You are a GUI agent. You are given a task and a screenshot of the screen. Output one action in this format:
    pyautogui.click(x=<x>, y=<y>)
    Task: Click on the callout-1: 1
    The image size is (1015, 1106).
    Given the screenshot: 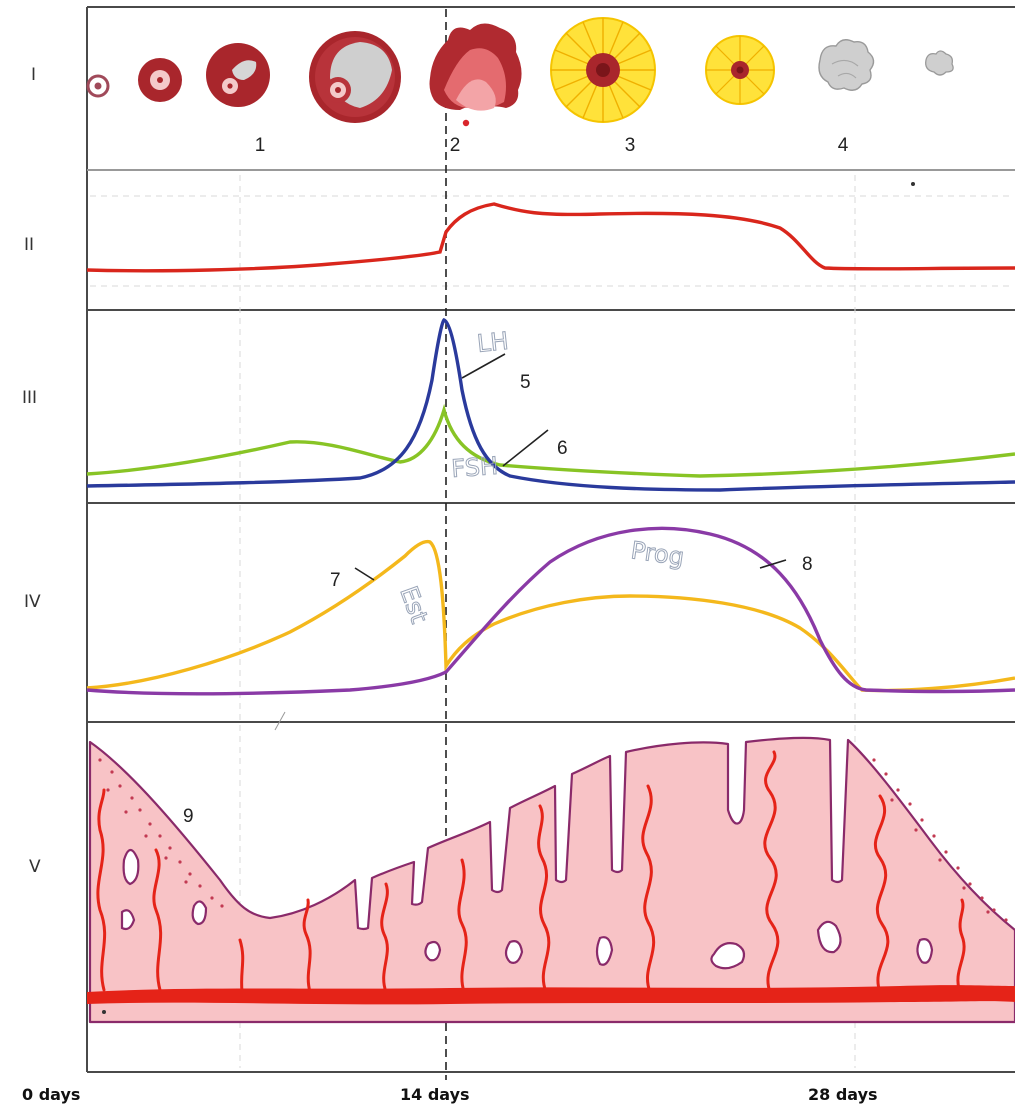 What is the action you would take?
    pyautogui.click(x=260, y=145)
    